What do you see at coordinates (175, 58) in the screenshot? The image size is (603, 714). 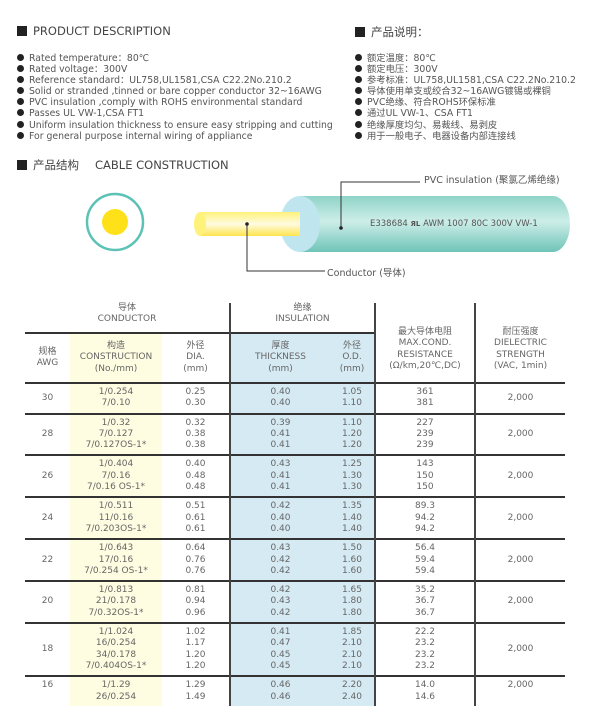 I see `description-item: Rated temperature：80℃` at bounding box center [175, 58].